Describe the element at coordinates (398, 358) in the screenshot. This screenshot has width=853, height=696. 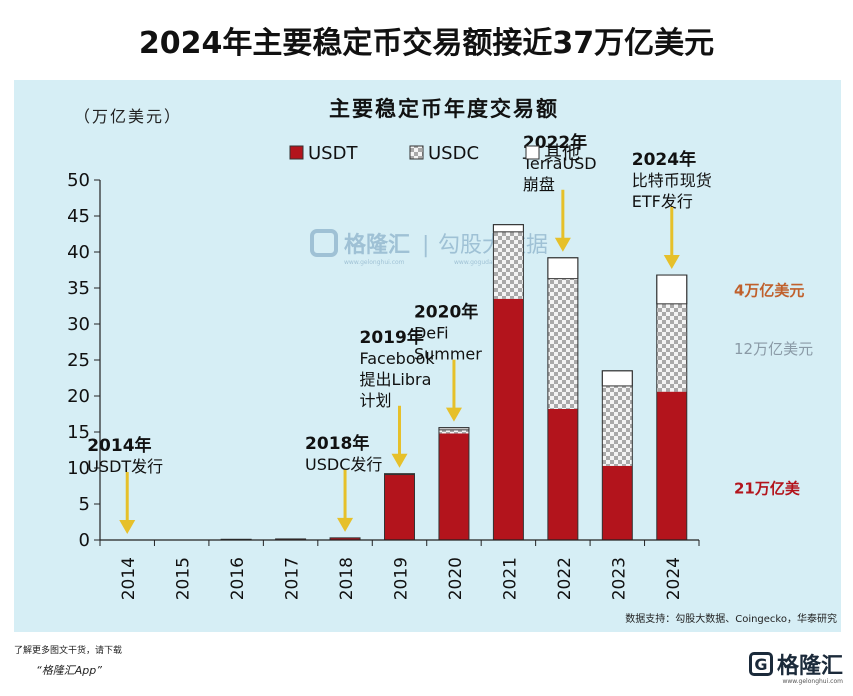
I see `annotation-text: Facebook` at that location.